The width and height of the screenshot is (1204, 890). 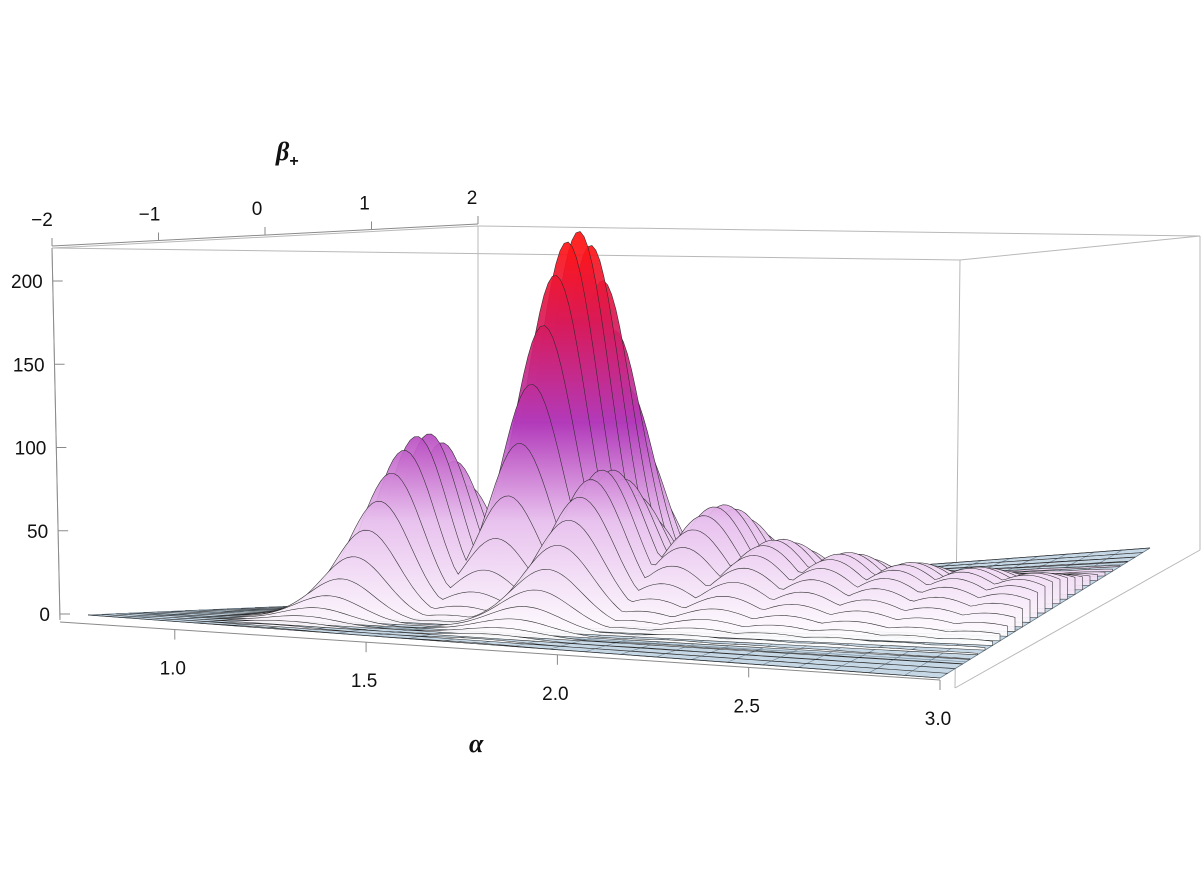 What do you see at coordinates (56, 434) in the screenshot?
I see `z-axis-line` at bounding box center [56, 434].